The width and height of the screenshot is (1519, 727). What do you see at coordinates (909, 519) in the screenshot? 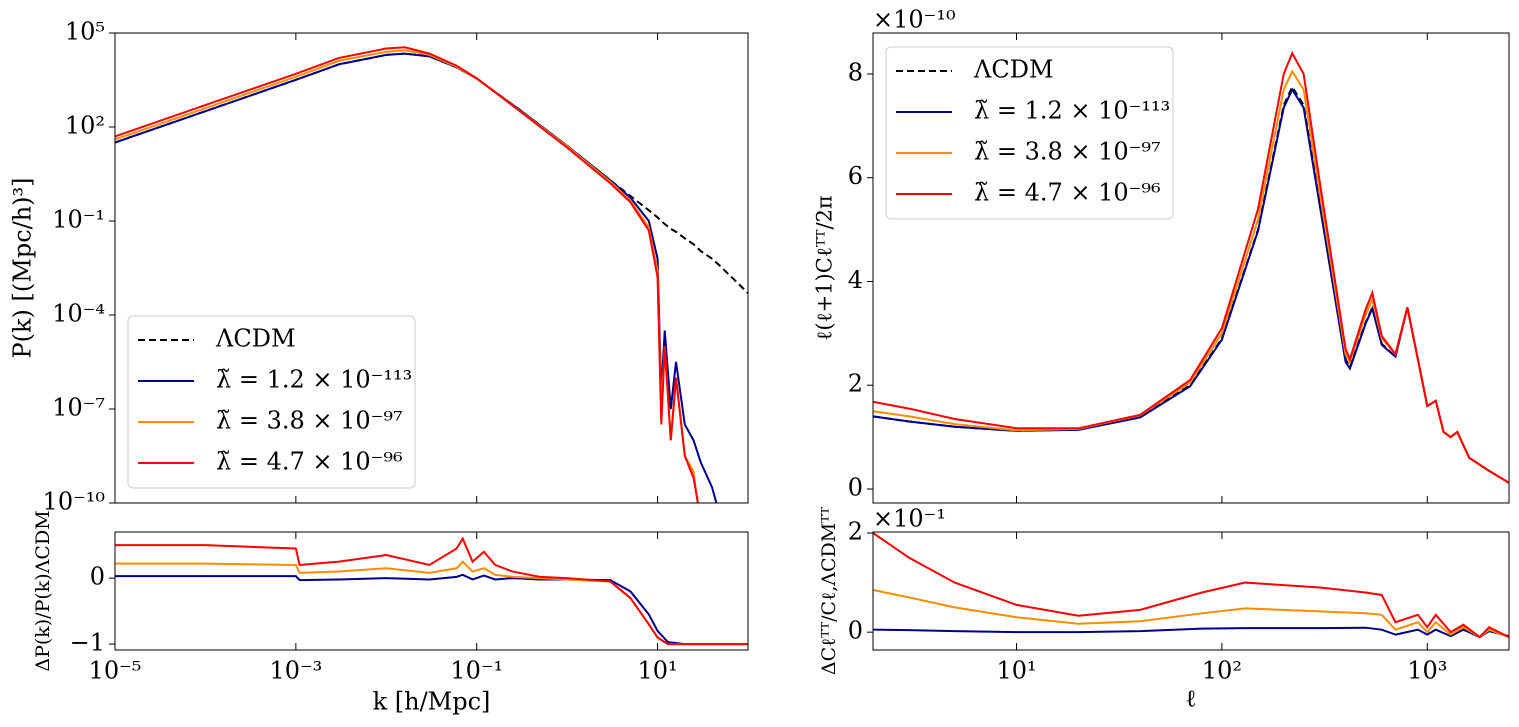
I see `offset-label: ×10⁻¹` at bounding box center [909, 519].